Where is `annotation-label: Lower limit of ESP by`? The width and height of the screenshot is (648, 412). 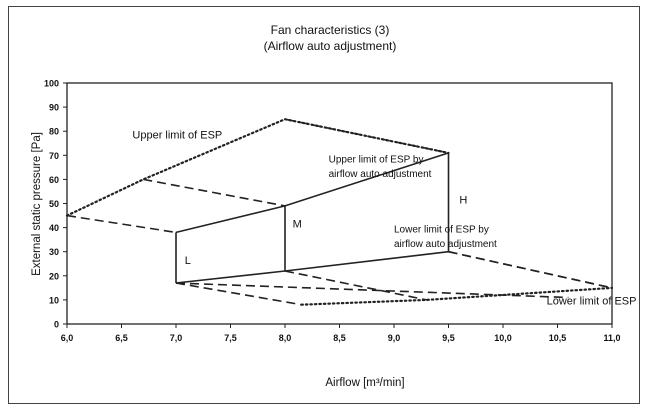
annotation-label: Lower limit of ESP by is located at coordinates (441, 229).